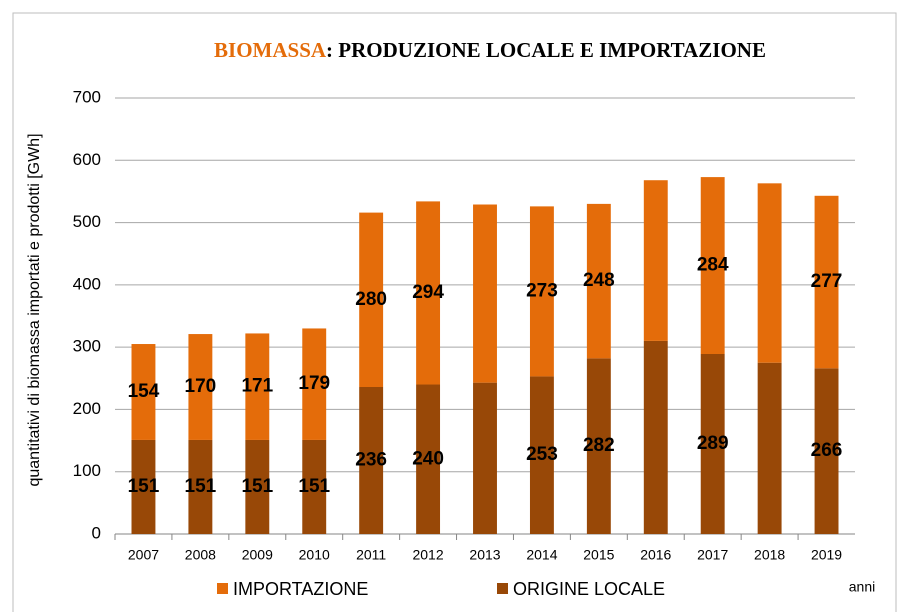  I want to click on title-part: BIOMASSA, so click(270, 50).